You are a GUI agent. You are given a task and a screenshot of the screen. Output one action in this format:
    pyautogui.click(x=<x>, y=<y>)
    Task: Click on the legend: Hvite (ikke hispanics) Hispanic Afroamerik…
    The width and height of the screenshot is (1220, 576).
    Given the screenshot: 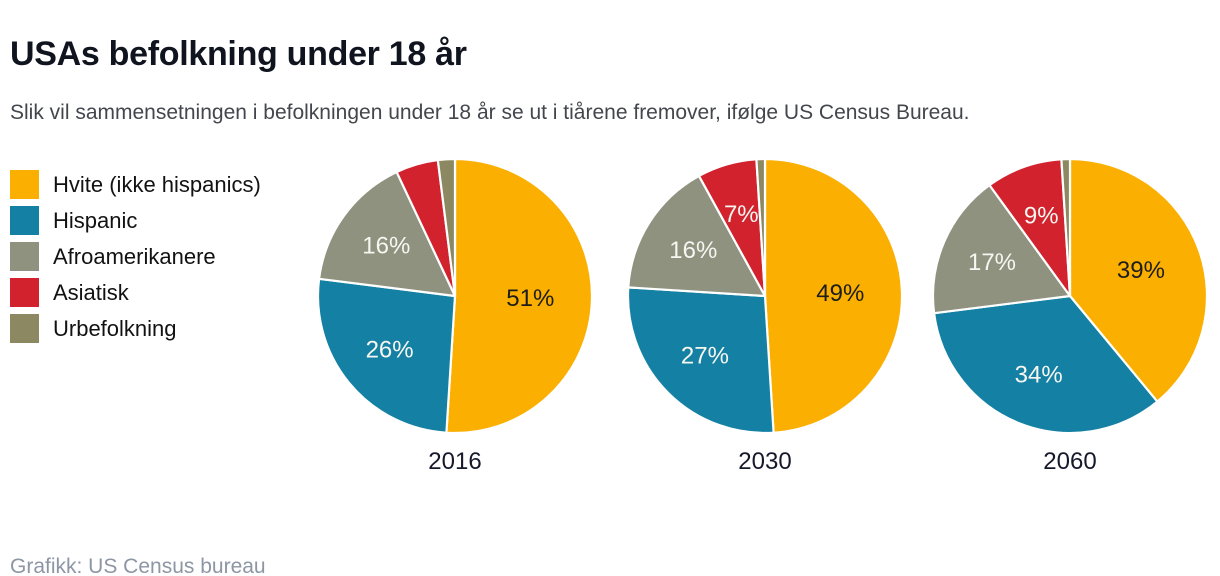 What is the action you would take?
    pyautogui.click(x=135, y=256)
    